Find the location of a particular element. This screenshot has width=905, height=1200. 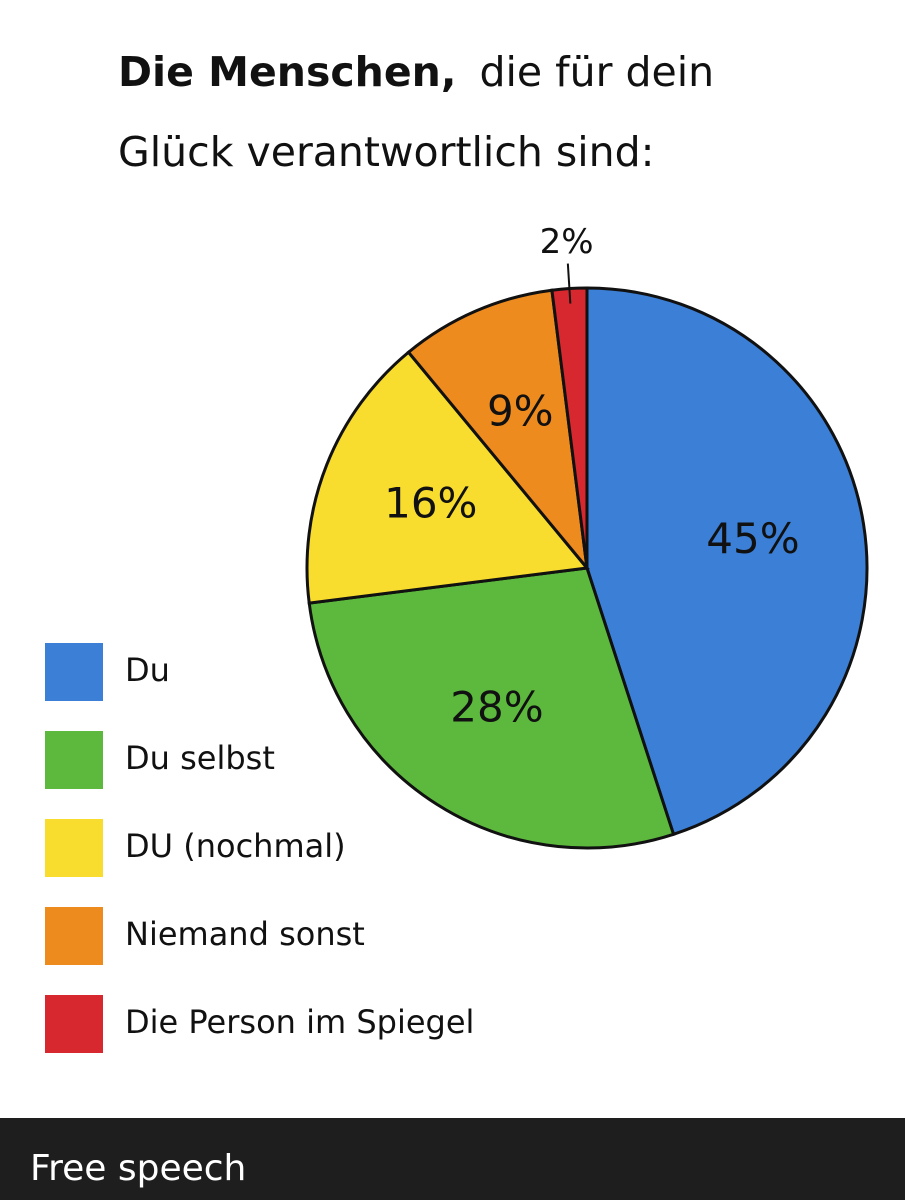

legend-label: Du is located at coordinates (147, 670).